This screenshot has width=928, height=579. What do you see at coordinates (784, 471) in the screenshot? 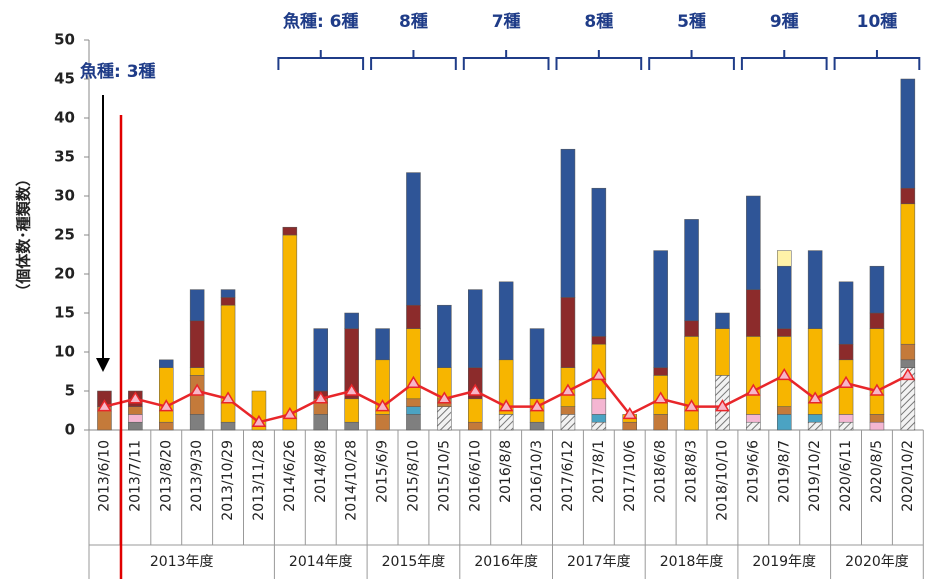
I see `x-tick-label: 2019/8/7` at bounding box center [784, 471].